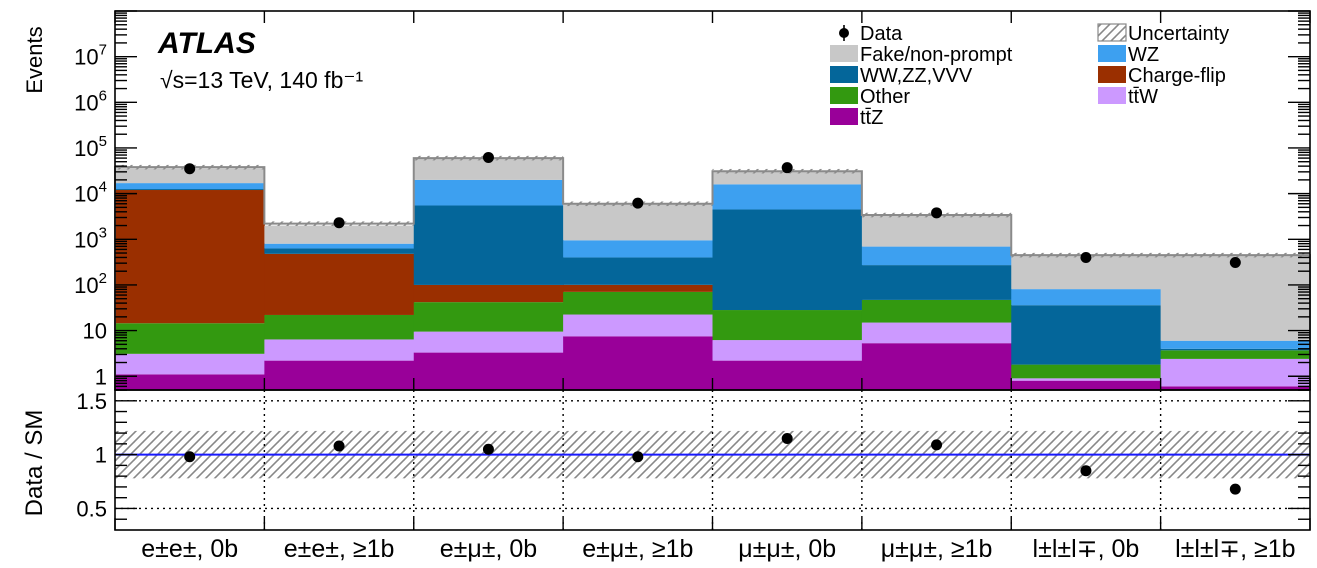 The width and height of the screenshot is (1317, 568). What do you see at coordinates (90, 56) in the screenshot?
I see `main-y-tick-label-7: 10⁷` at bounding box center [90, 56].